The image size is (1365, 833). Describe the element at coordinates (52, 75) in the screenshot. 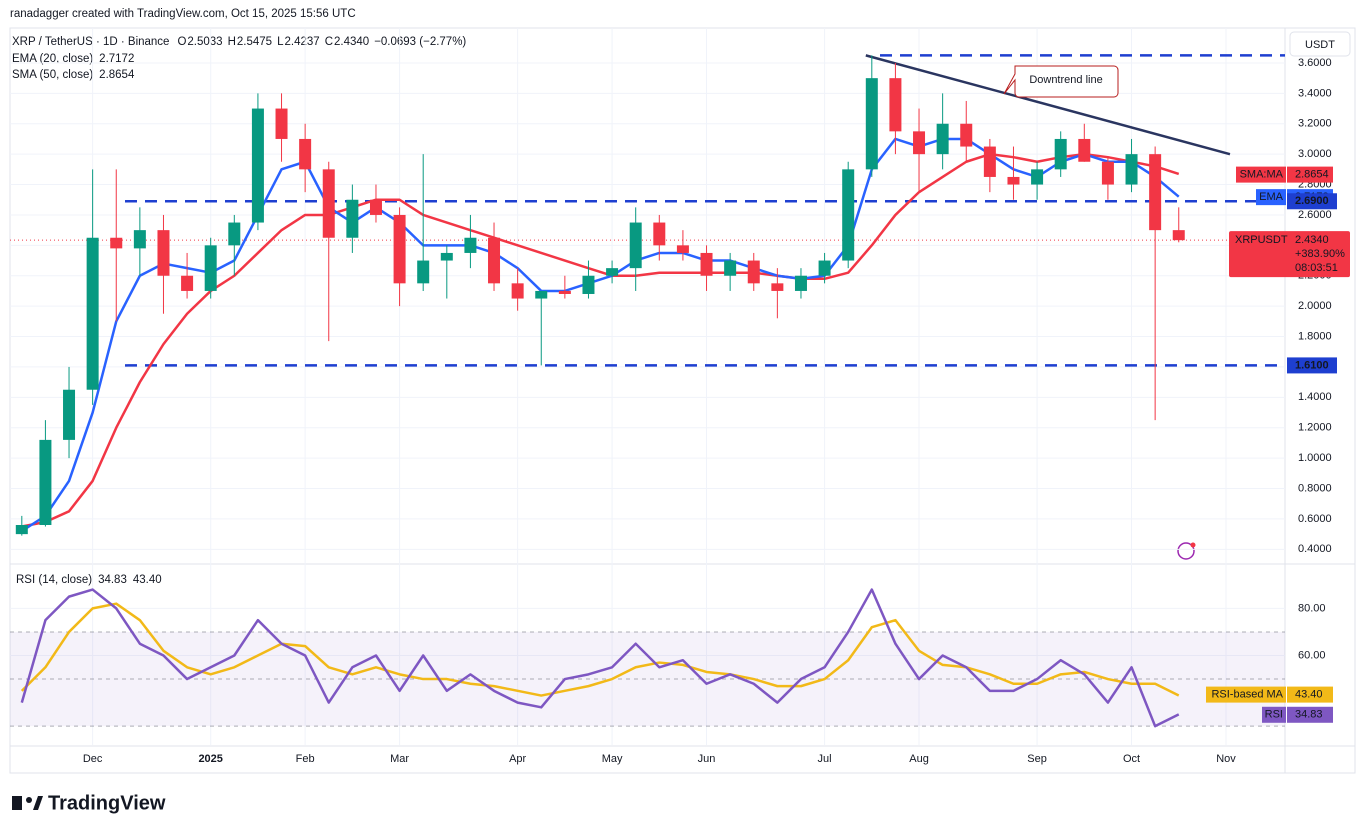

I see `indicator-name: SMA (50, close)` at that location.